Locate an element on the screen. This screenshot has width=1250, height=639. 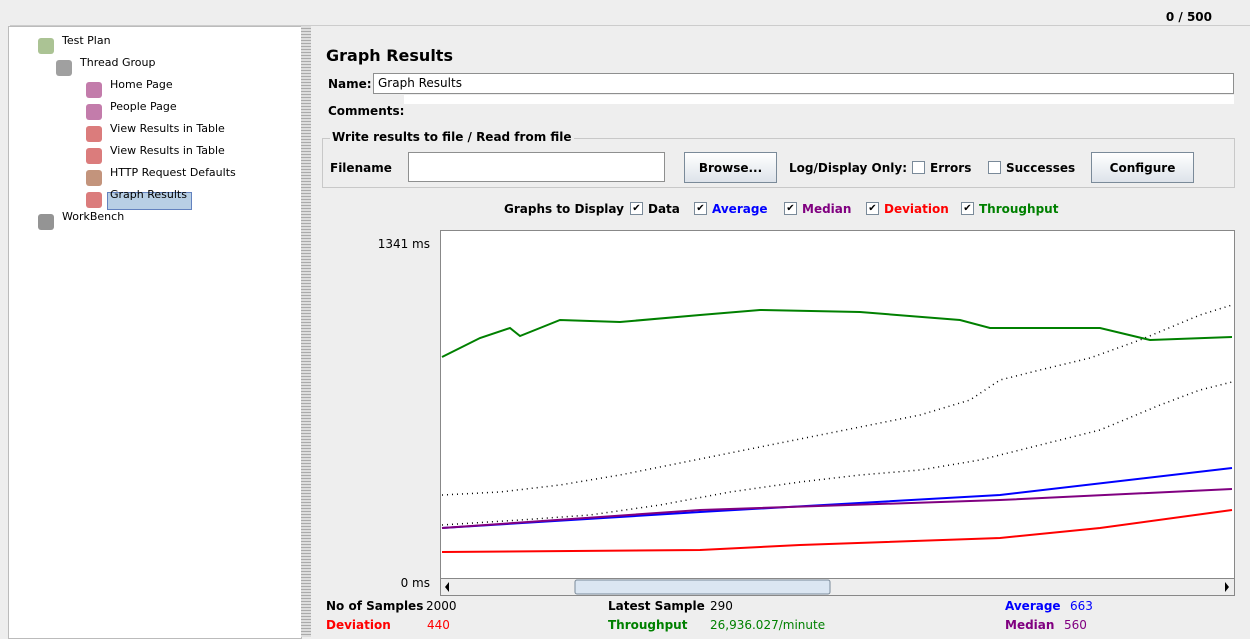
stat-latest: 290 is located at coordinates (721, 606).